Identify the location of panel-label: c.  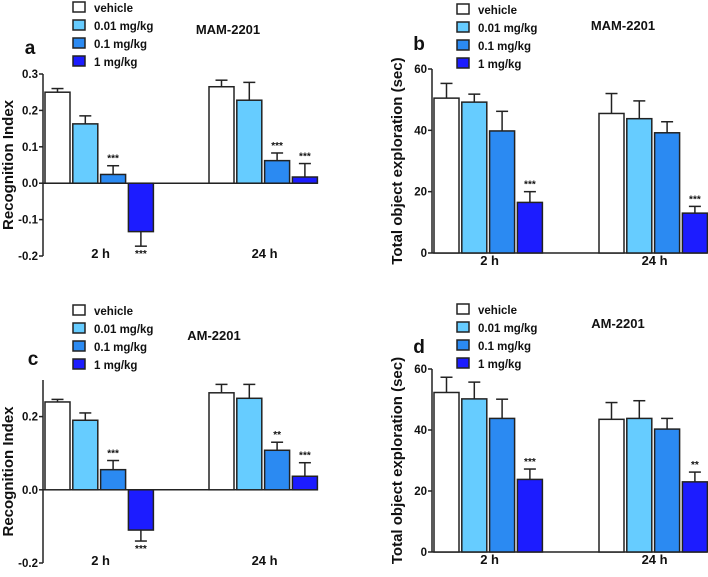
(33, 359).